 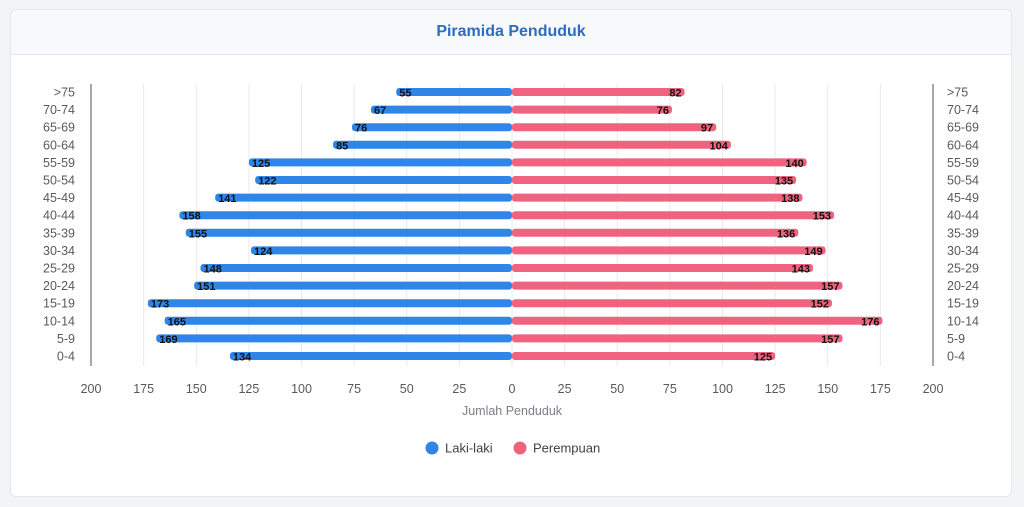 What do you see at coordinates (786, 234) in the screenshot?
I see `data-label-female: 136` at bounding box center [786, 234].